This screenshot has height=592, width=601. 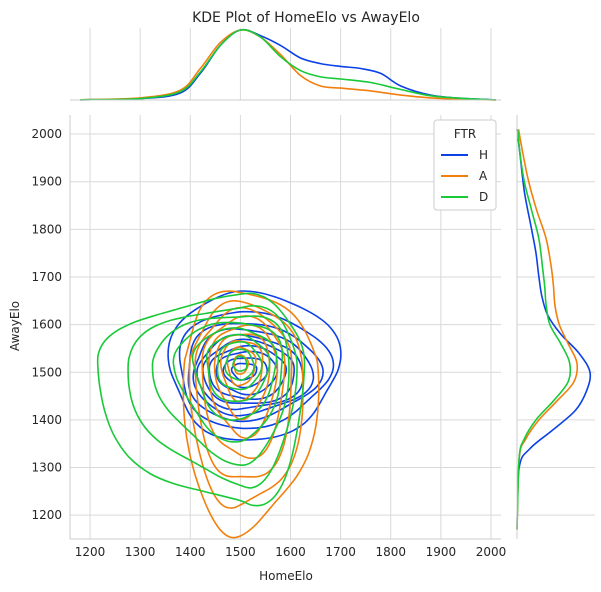 What do you see at coordinates (306, 18) in the screenshot?
I see `chart-title: KDE Plot of HomeElo vs AwayElo` at bounding box center [306, 18].